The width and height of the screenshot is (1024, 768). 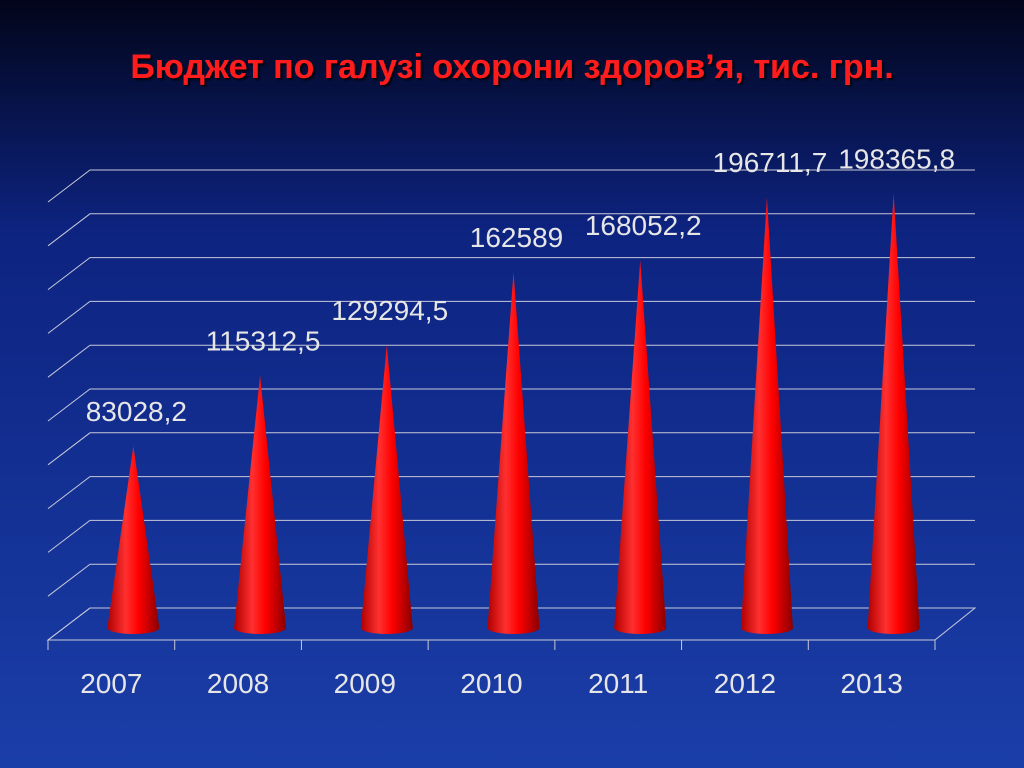 I want to click on value-label: 162589, so click(x=516, y=237).